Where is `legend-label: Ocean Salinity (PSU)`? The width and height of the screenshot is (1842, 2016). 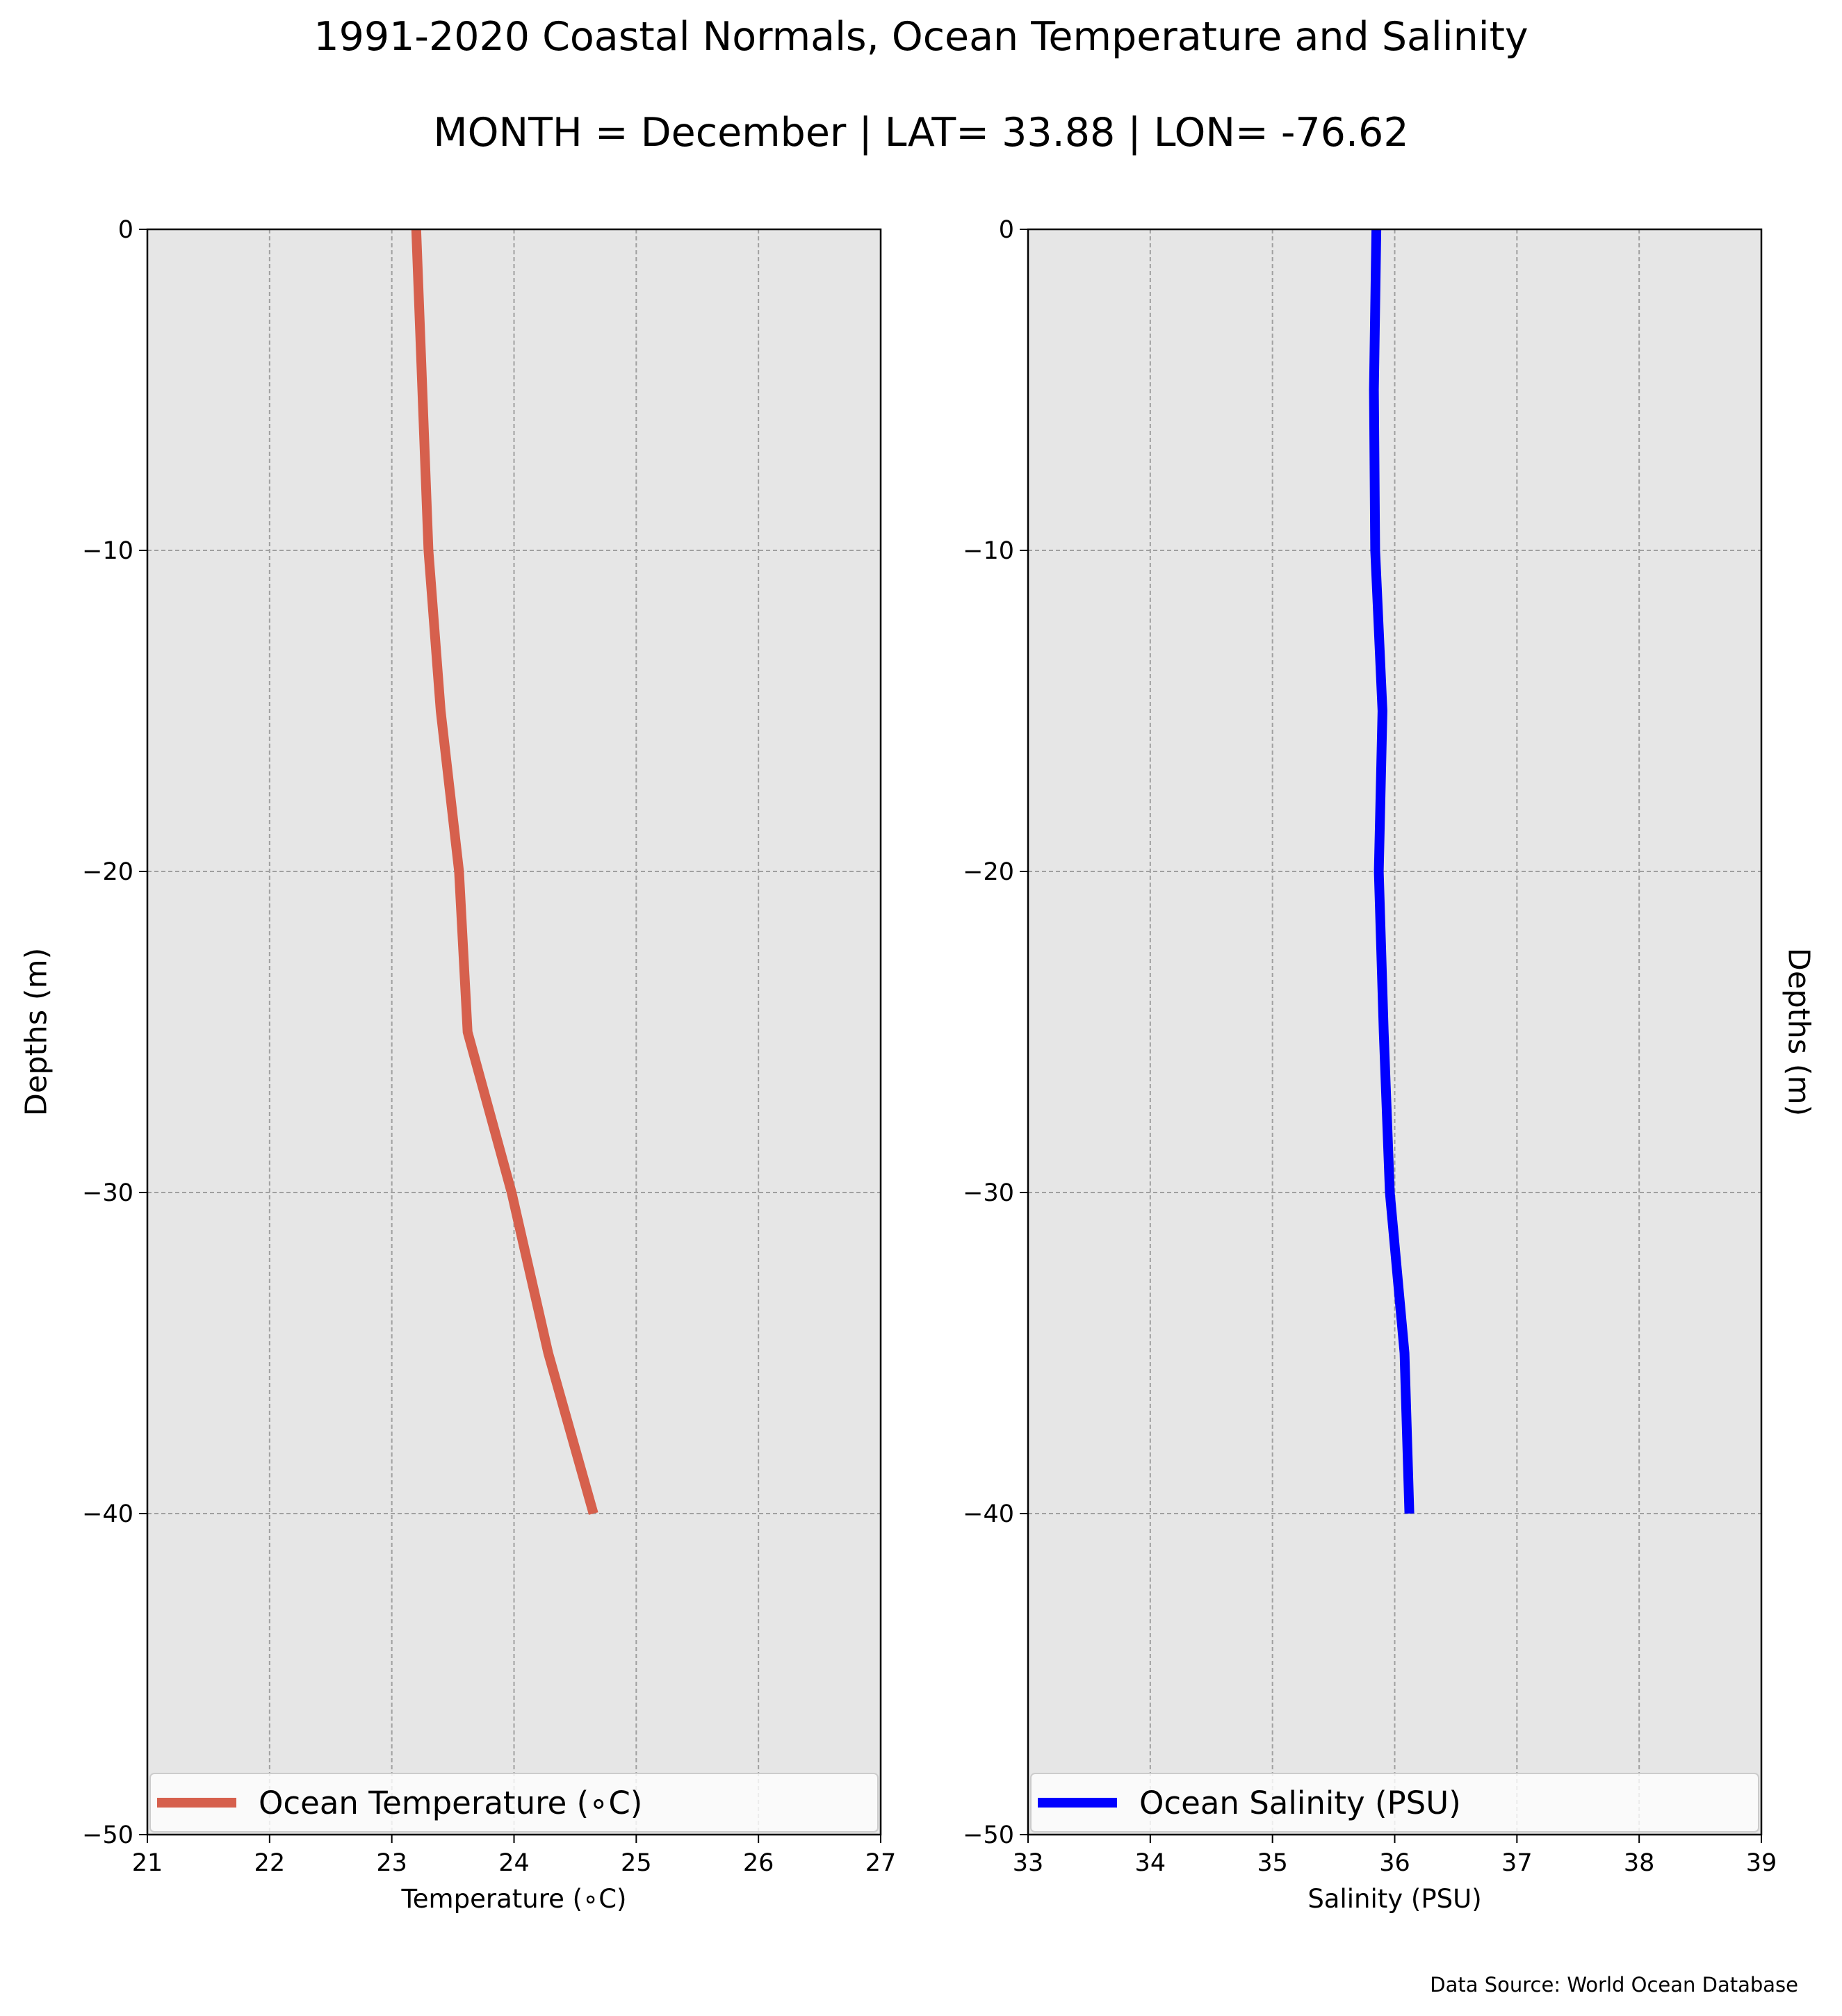 legend-label: Ocean Salinity (PSU) is located at coordinates (1300, 1803).